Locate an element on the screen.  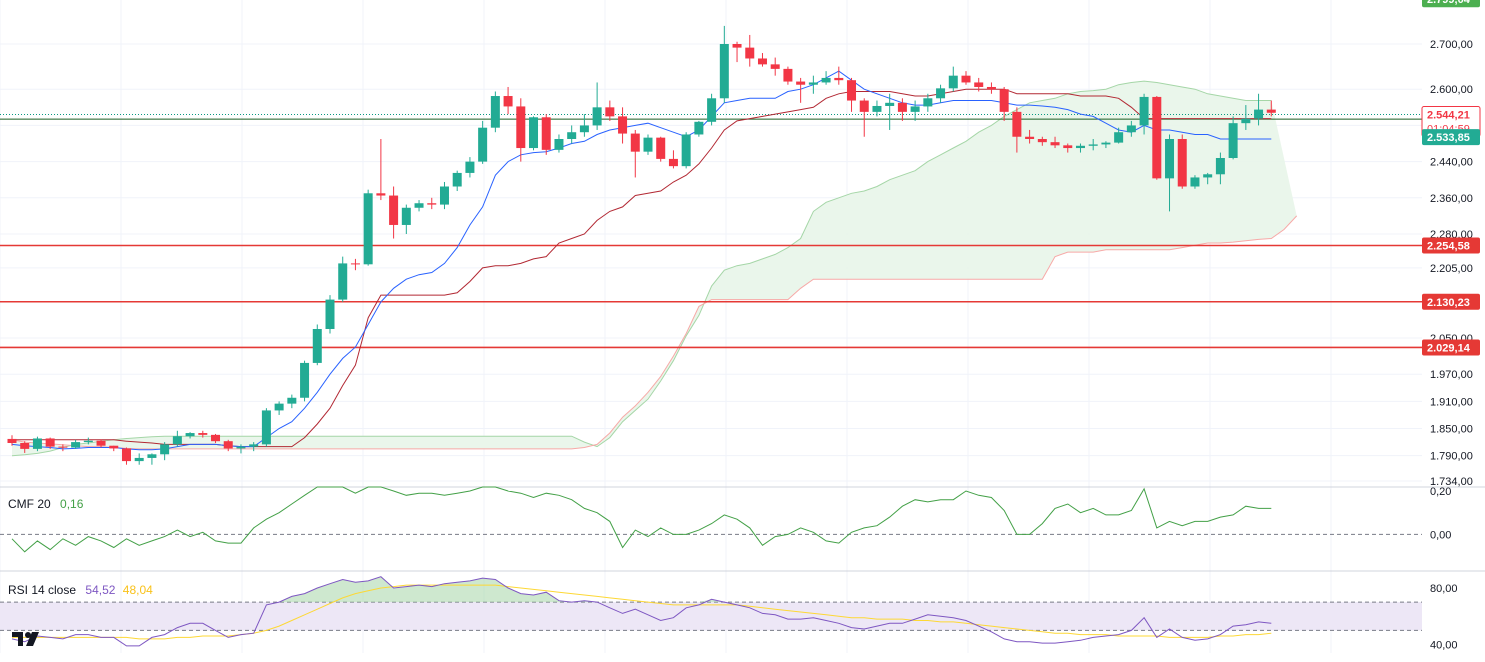
level-price-tag: 2.254,58 is located at coordinates (1448, 246).